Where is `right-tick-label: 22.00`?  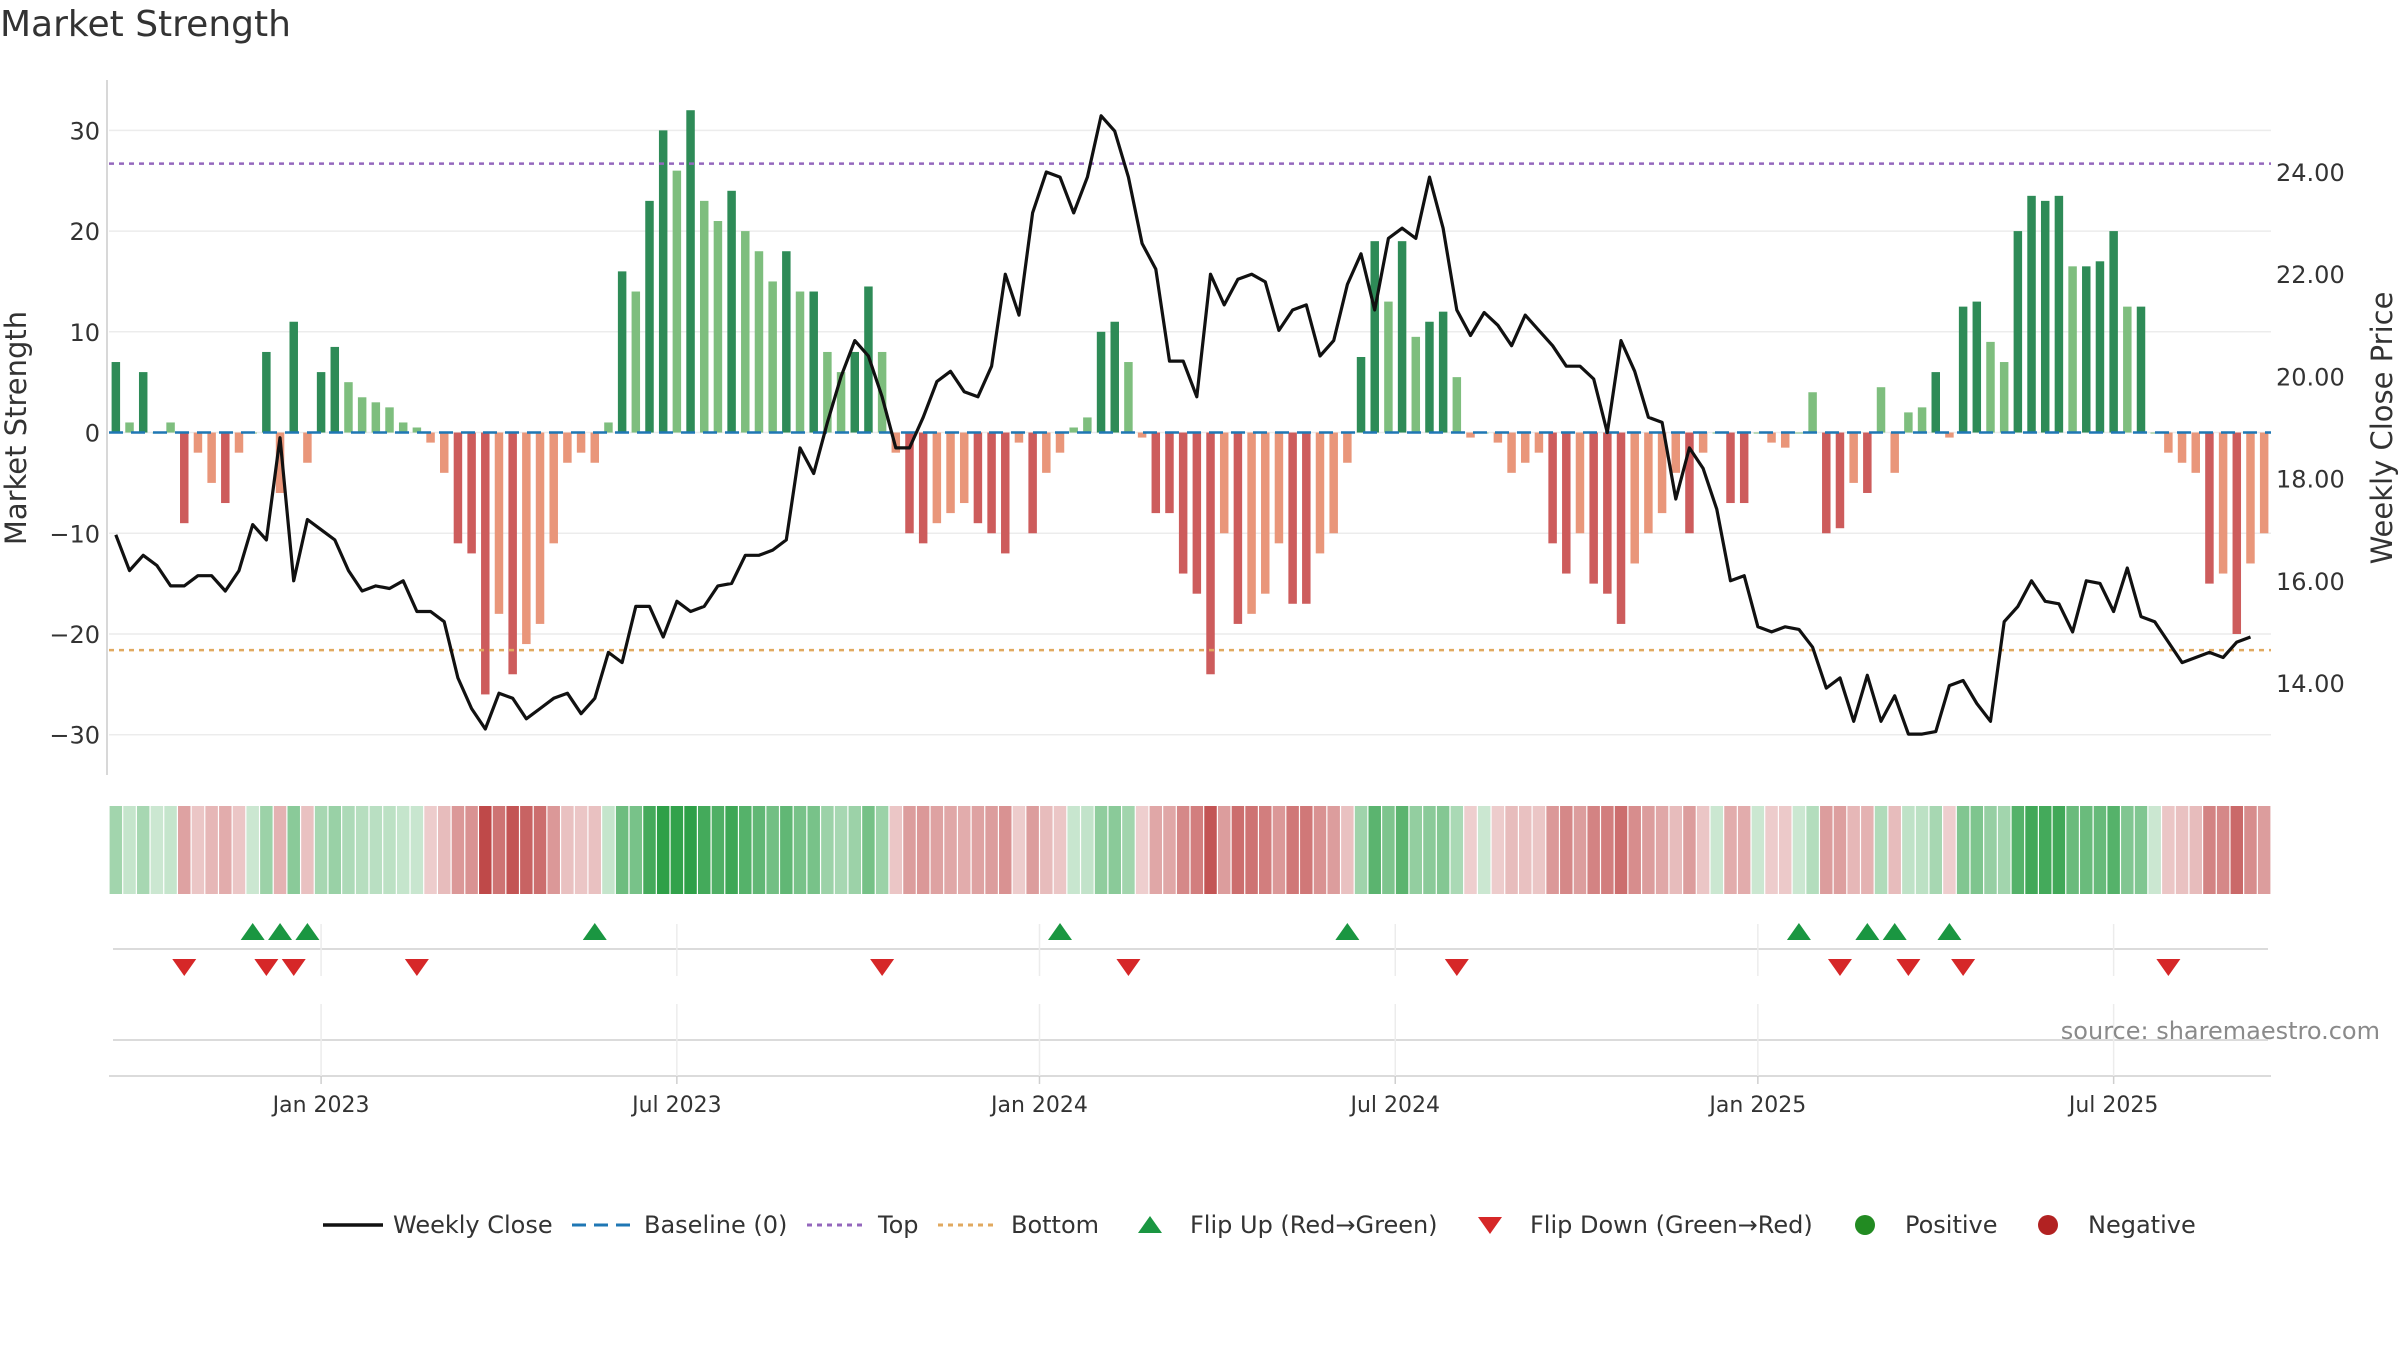
right-tick-label: 22.00 is located at coordinates (2310, 275).